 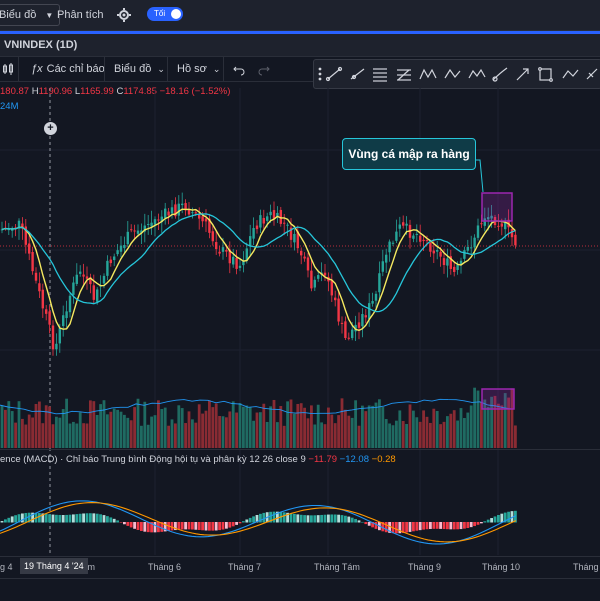 I want to click on redo-icon, so click(x=264, y=69).